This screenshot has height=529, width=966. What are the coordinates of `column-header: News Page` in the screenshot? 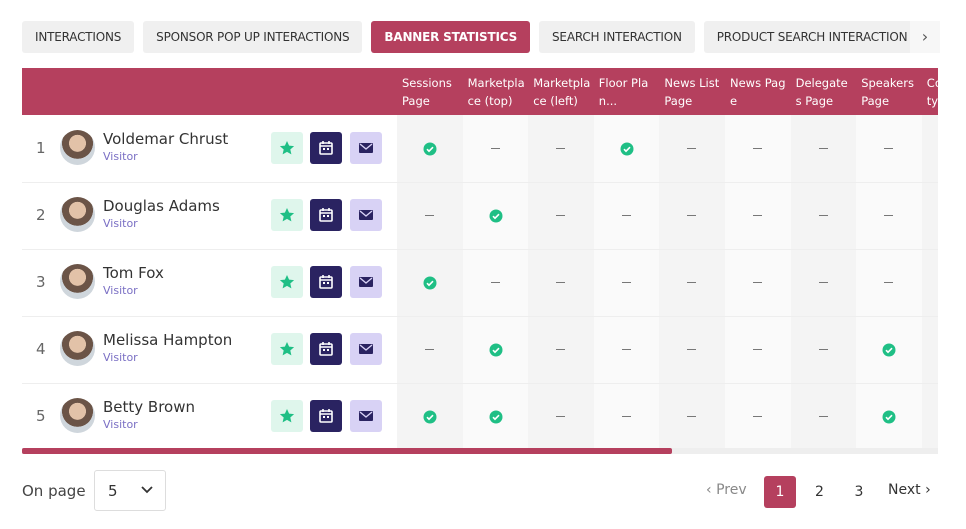 It's located at (758, 92).